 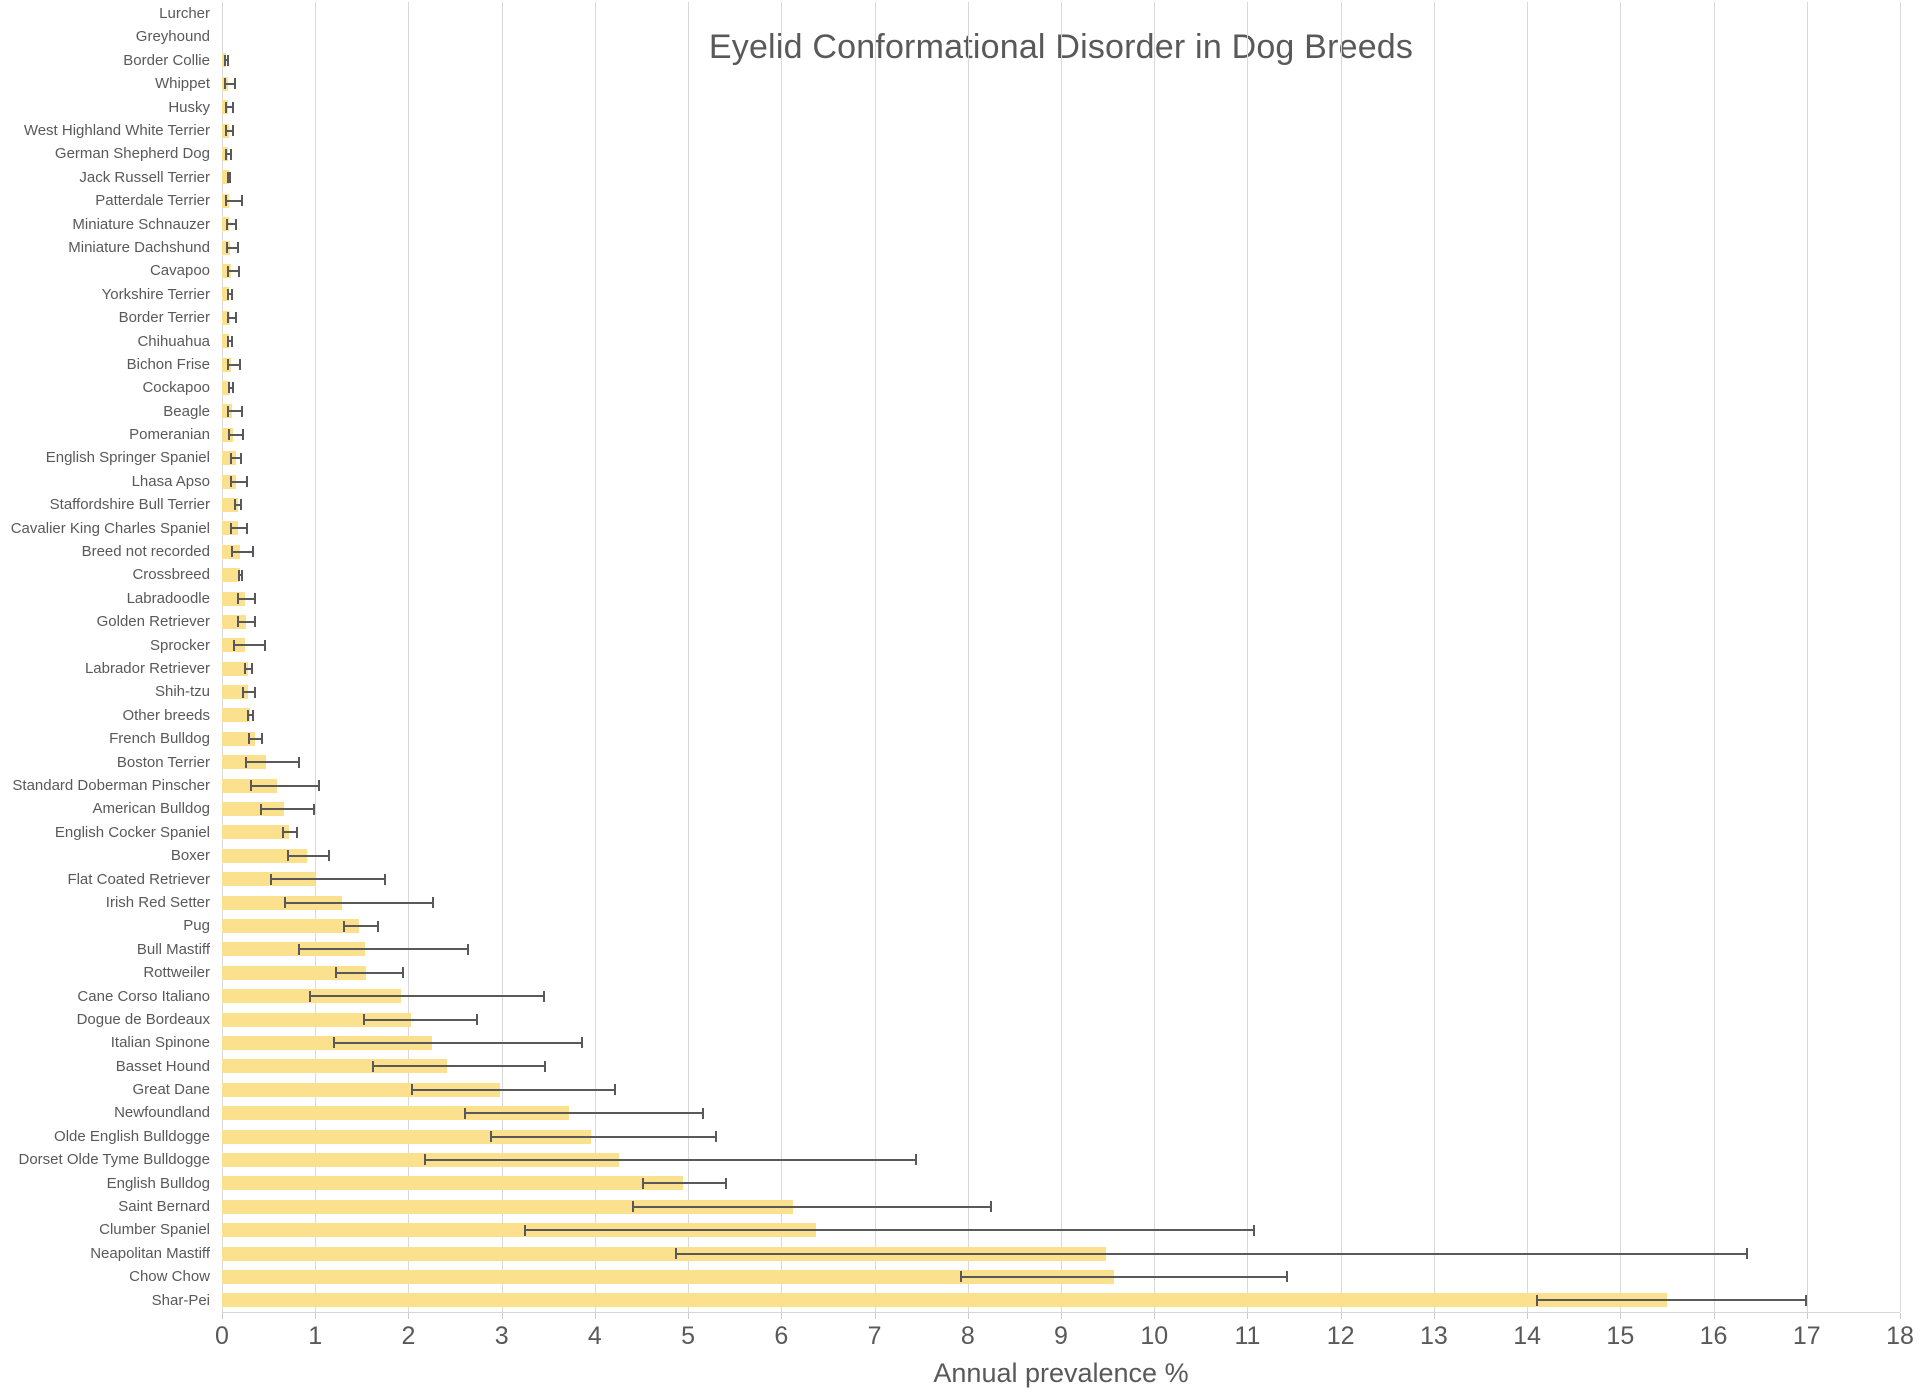 What do you see at coordinates (155, 294) in the screenshot?
I see `breed-label: Yorkshire Terrier` at bounding box center [155, 294].